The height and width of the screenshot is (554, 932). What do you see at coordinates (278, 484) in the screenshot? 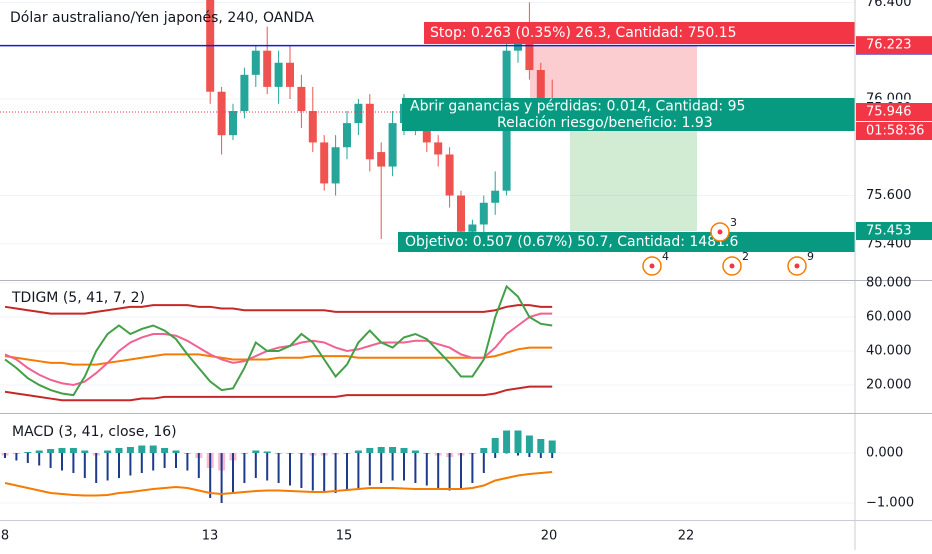
I see `signal-line` at bounding box center [278, 484].